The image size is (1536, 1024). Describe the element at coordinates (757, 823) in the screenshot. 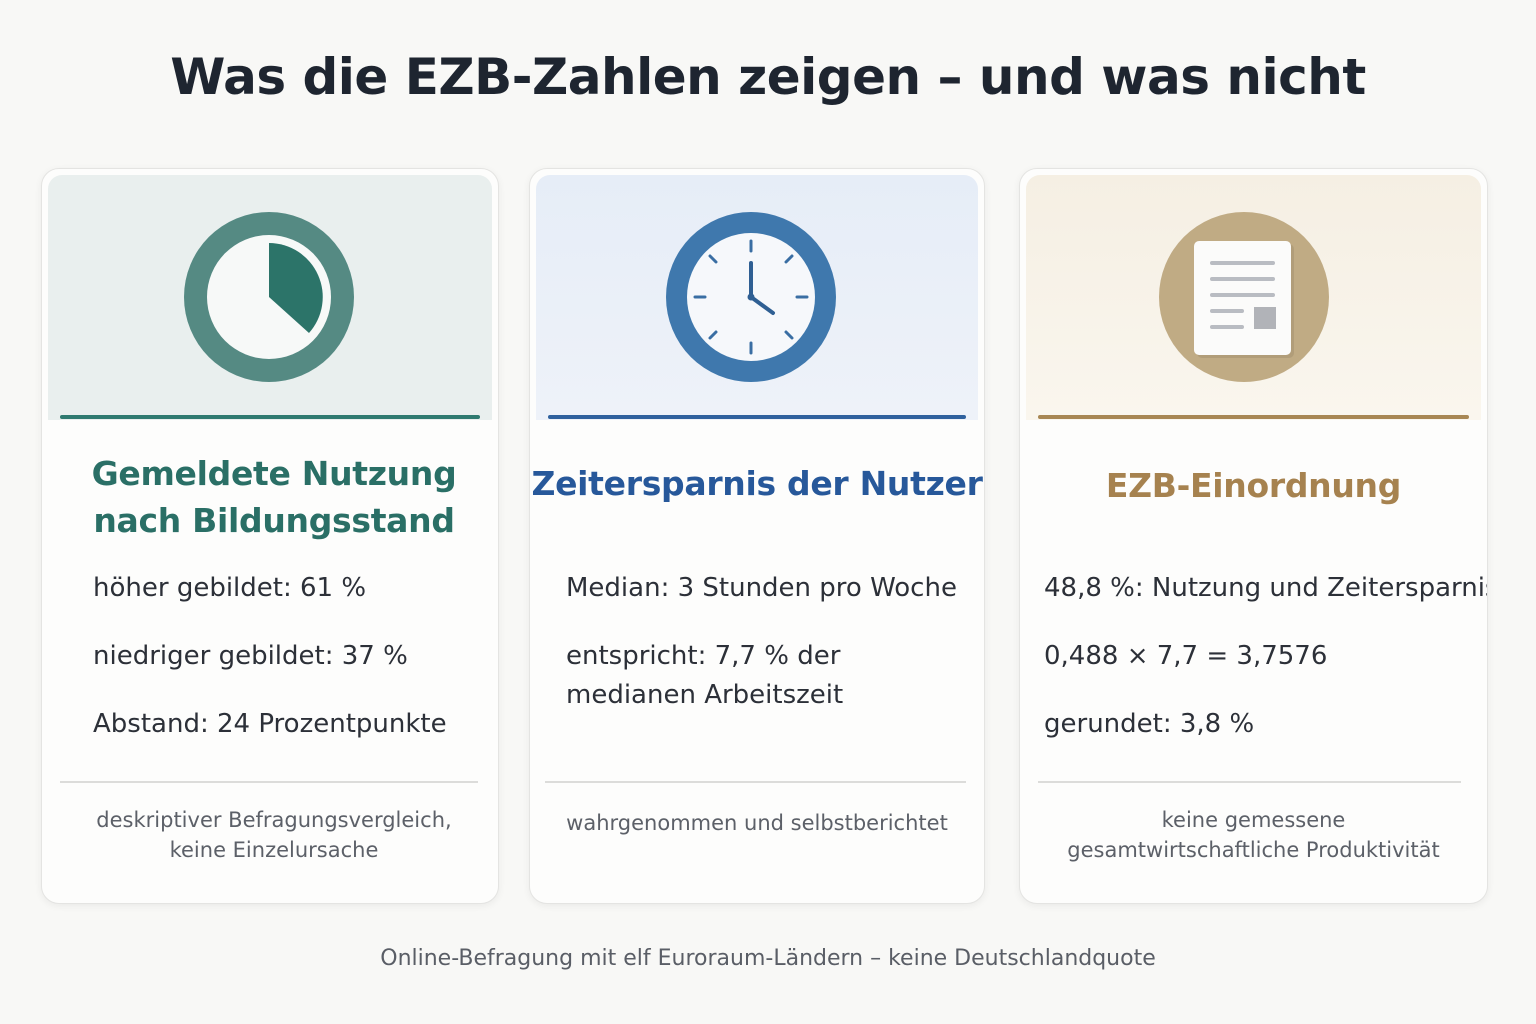

I see `card-note: wahrgenommen und selbstberichtet` at that location.